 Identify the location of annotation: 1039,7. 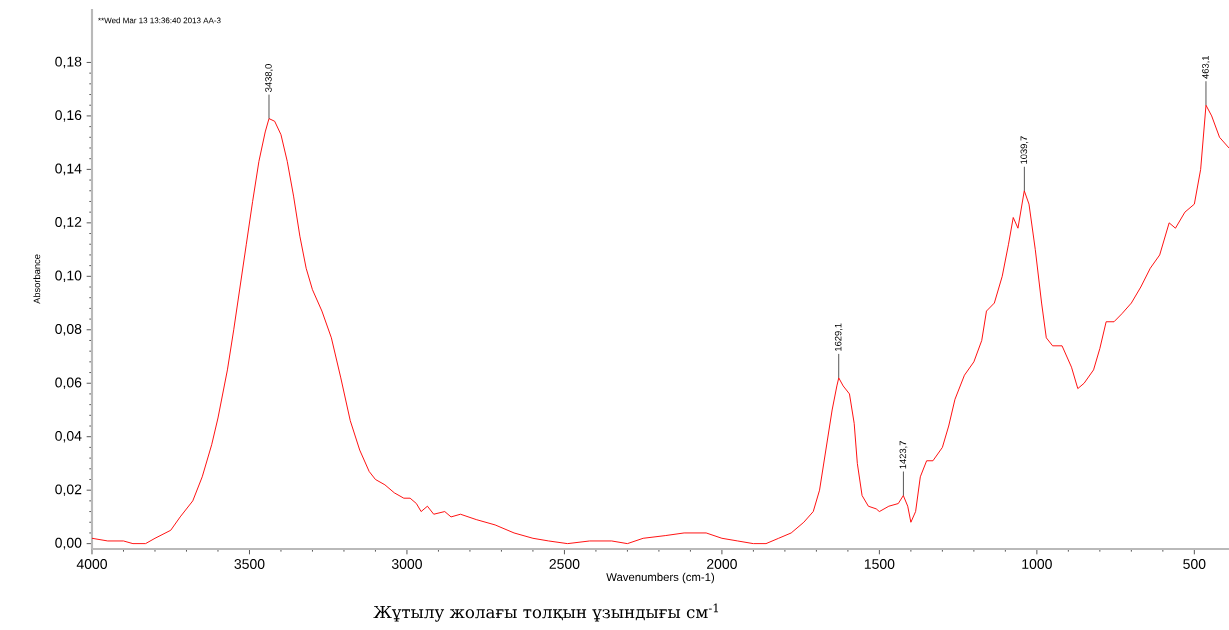
(1024, 150).